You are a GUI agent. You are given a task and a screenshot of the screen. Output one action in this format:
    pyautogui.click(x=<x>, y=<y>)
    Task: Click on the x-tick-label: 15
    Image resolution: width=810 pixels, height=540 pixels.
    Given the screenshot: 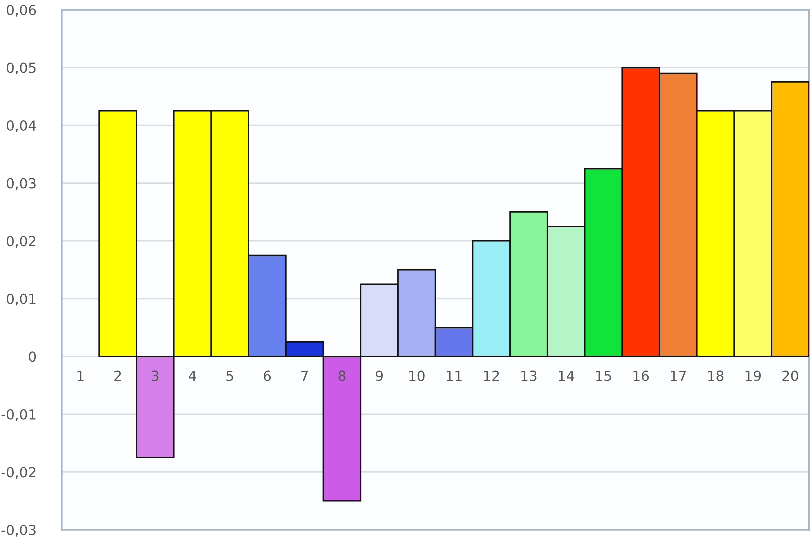 What is the action you would take?
    pyautogui.click(x=604, y=376)
    